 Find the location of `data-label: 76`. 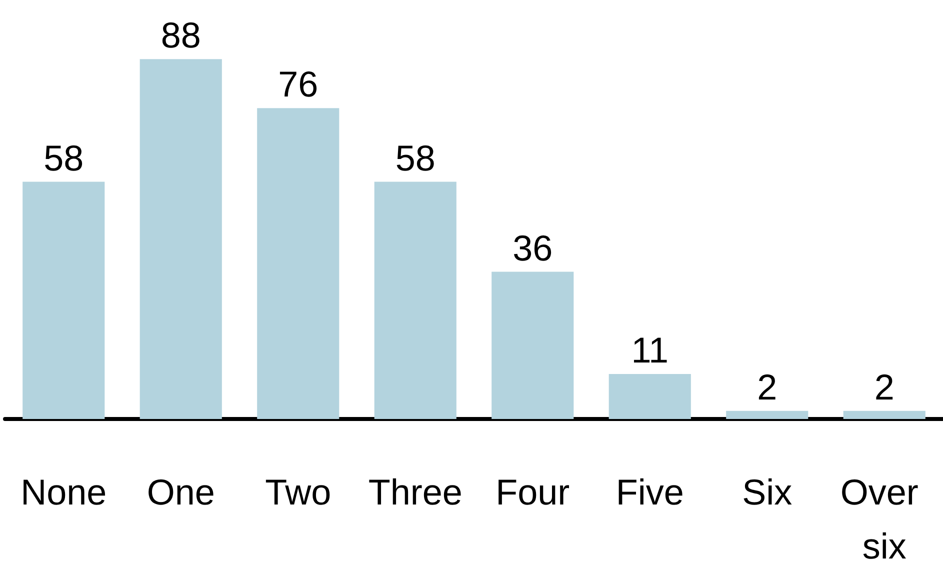

data-label: 76 is located at coordinates (298, 84).